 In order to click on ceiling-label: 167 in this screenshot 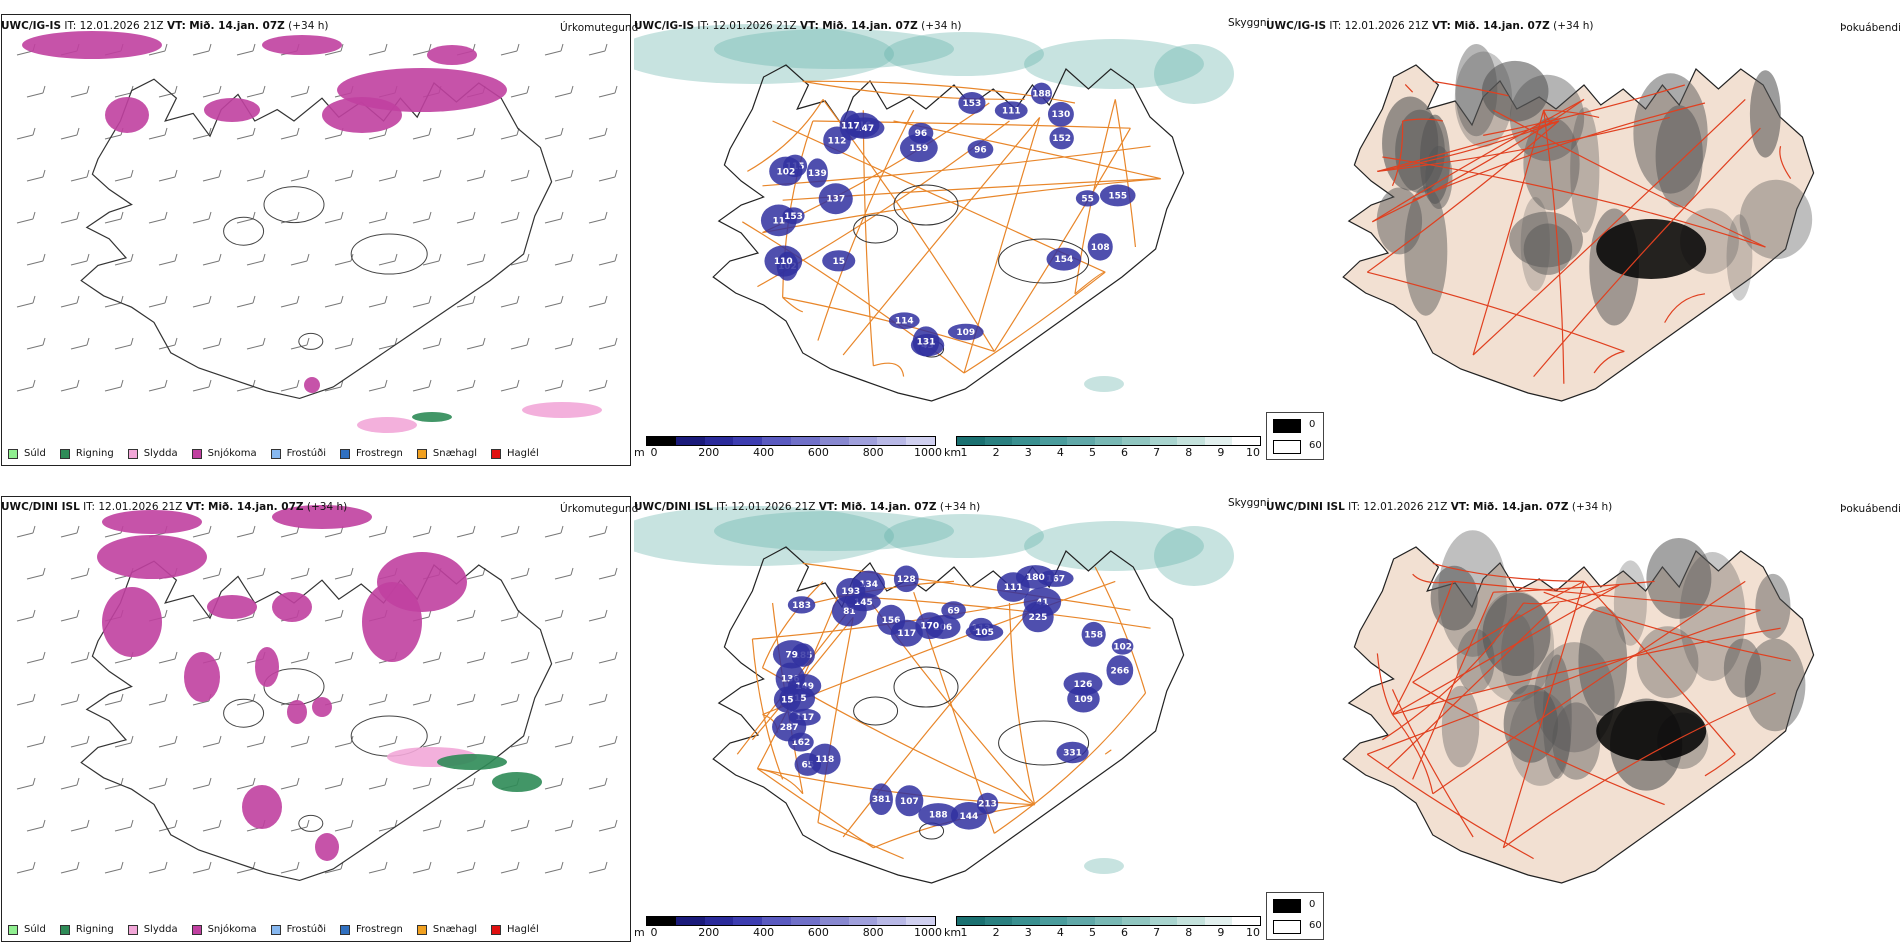, I will do `click(1055, 579)`.